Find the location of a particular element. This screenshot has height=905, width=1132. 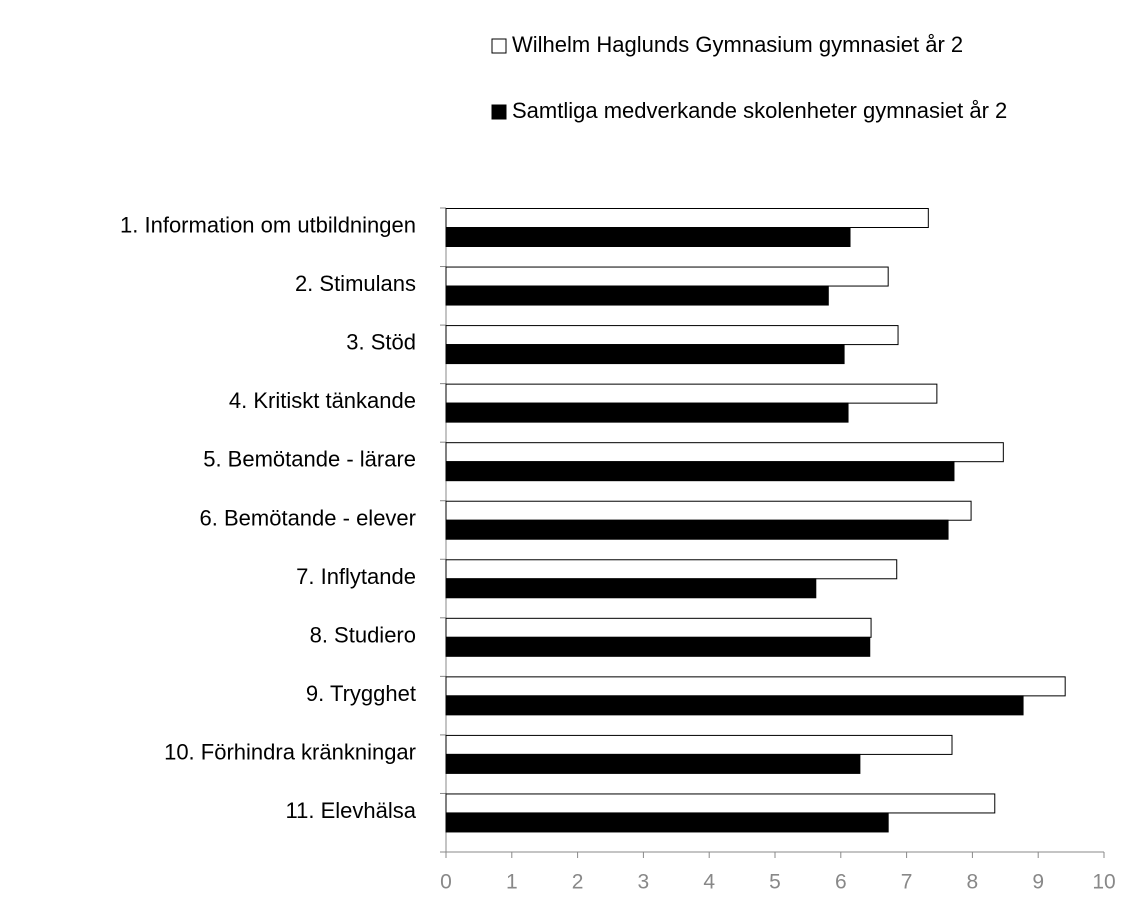

x-tick-label: 2 is located at coordinates (578, 882).